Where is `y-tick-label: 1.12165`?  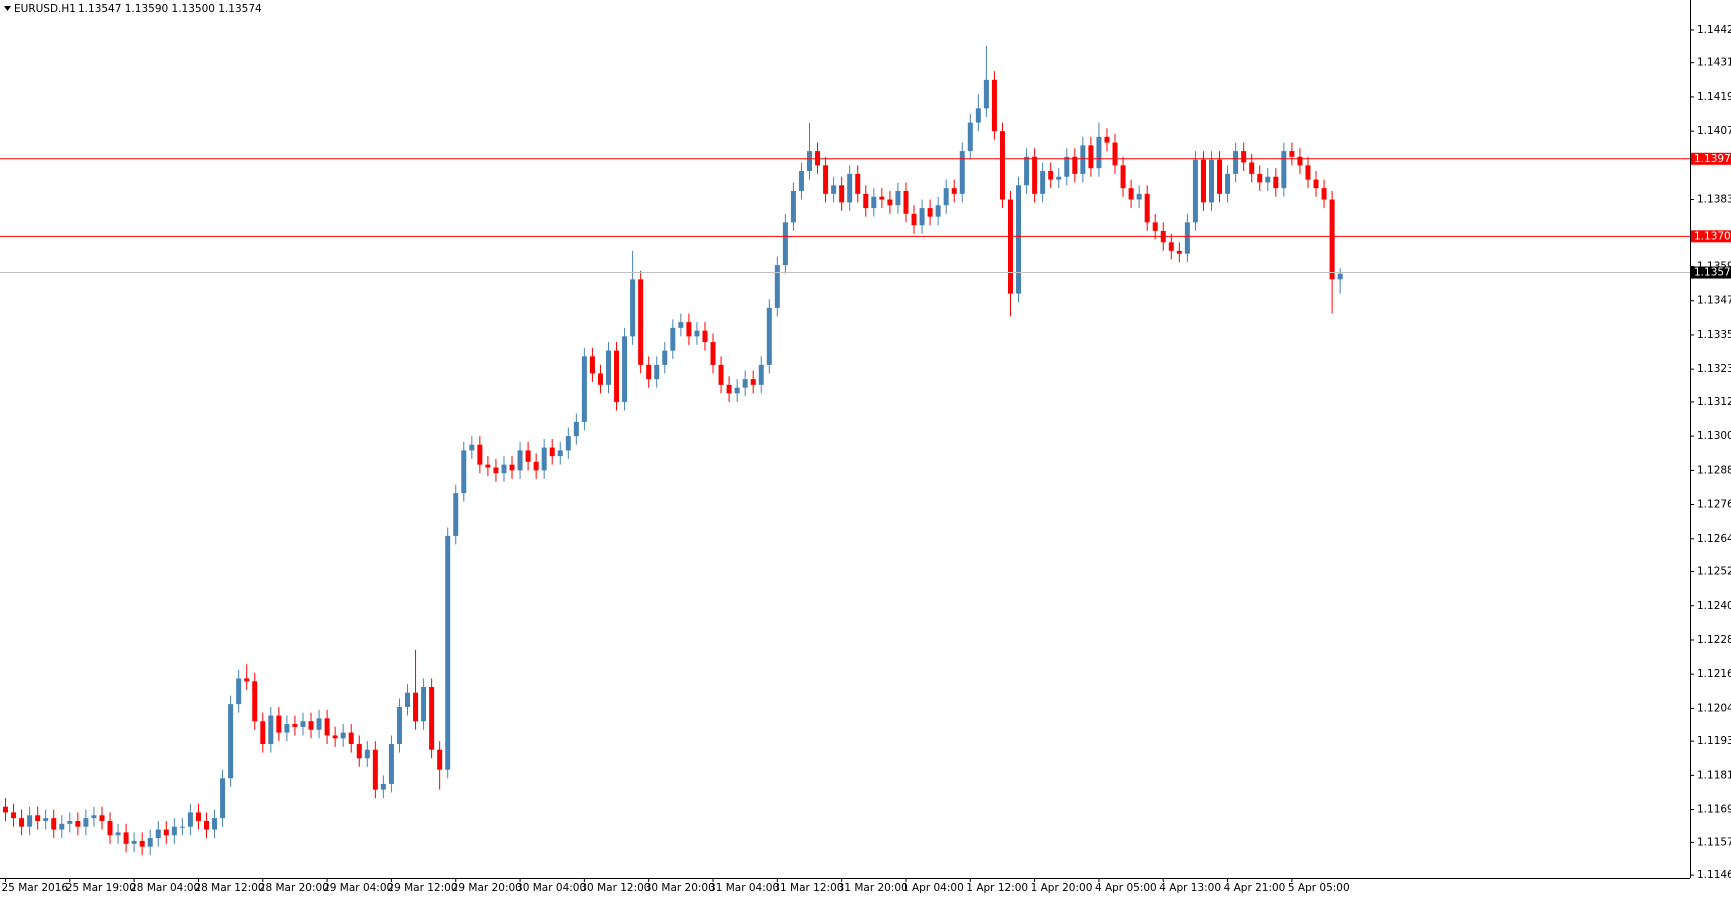 y-tick-label: 1.12165 is located at coordinates (1714, 674).